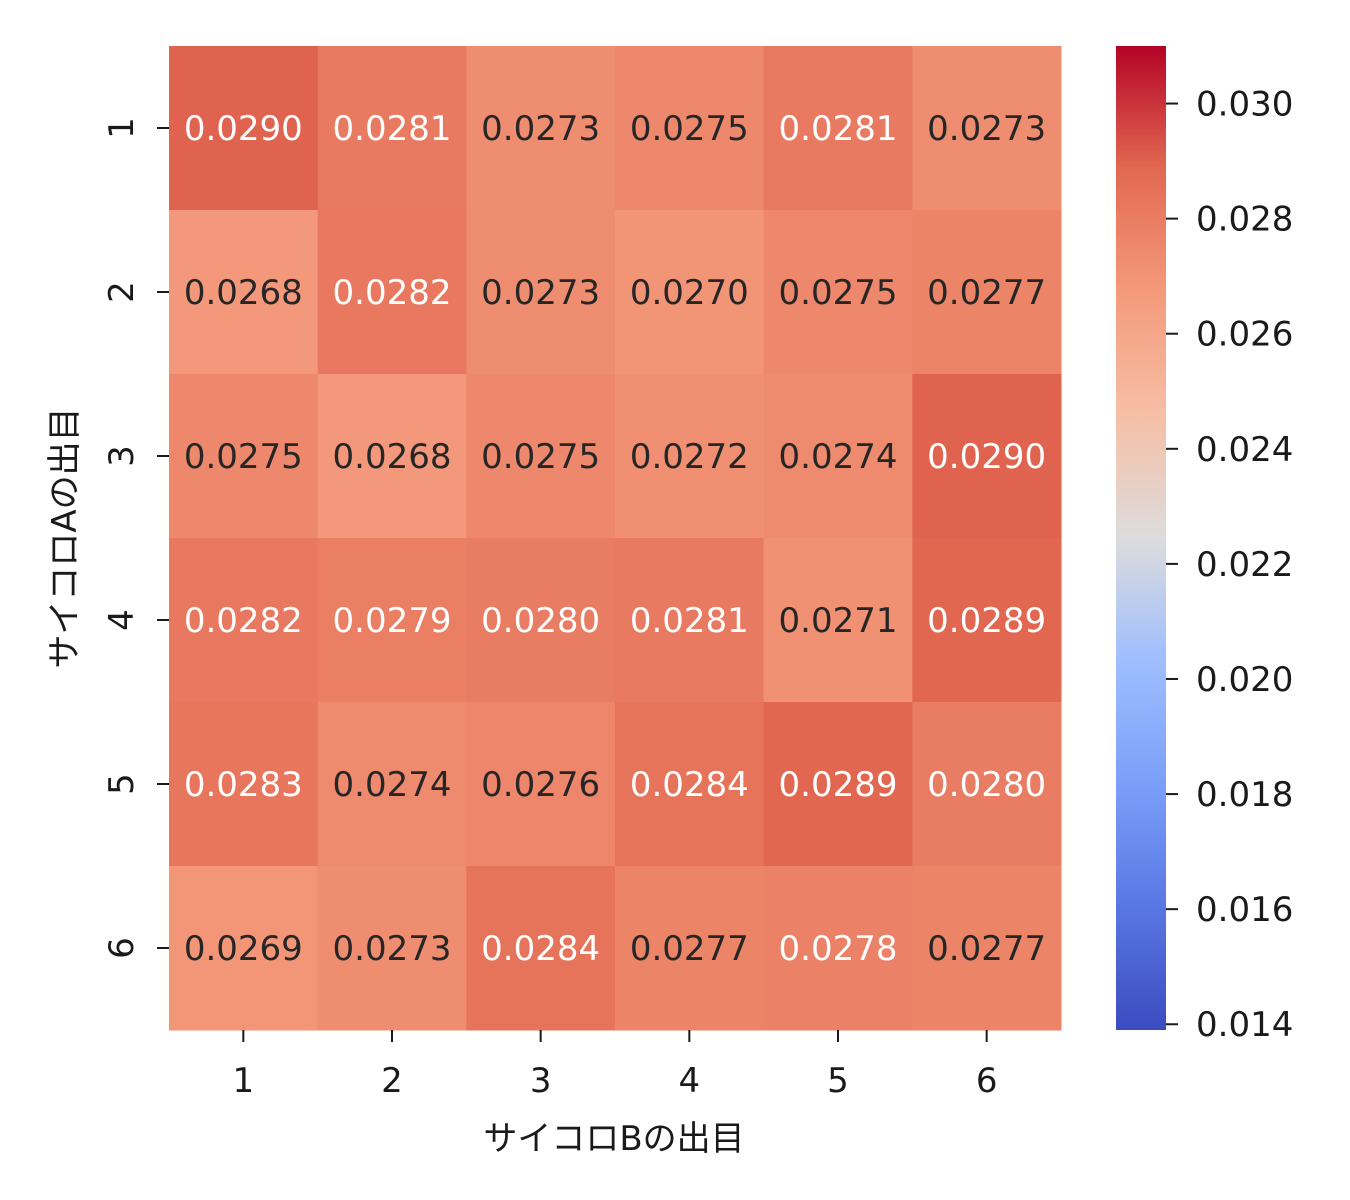 This screenshot has height=1200, width=1350. What do you see at coordinates (122, 948) in the screenshot?
I see `y-tick-label: 6` at bounding box center [122, 948].